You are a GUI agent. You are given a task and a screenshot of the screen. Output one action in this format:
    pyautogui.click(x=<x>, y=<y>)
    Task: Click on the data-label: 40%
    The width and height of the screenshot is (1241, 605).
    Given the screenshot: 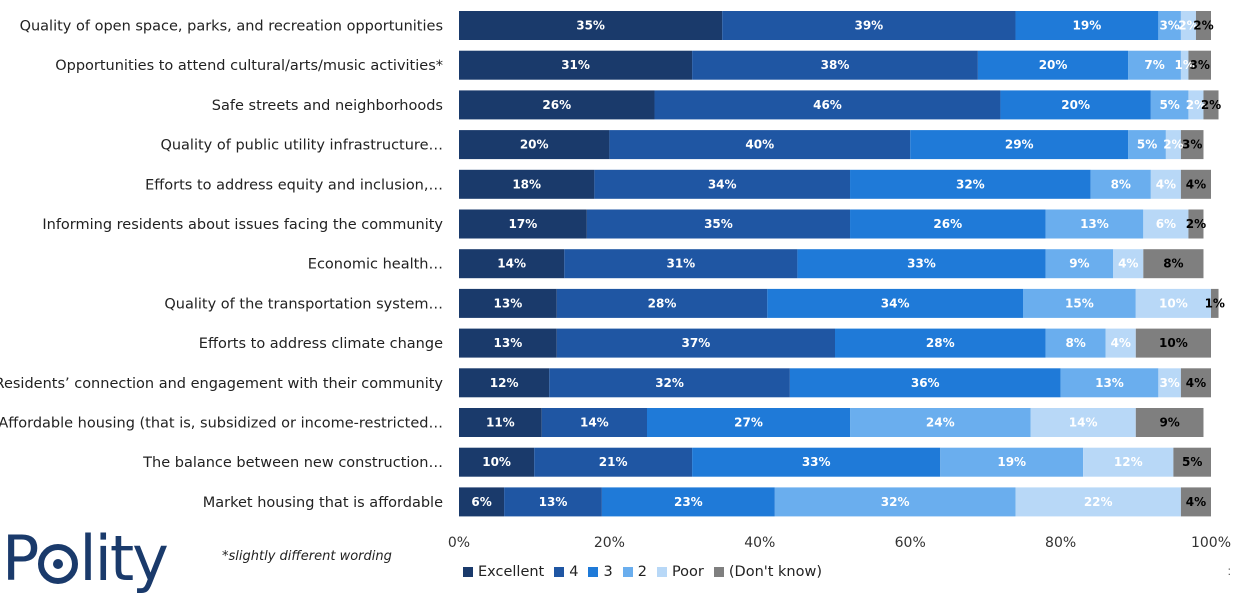 What is the action you would take?
    pyautogui.click(x=759, y=145)
    